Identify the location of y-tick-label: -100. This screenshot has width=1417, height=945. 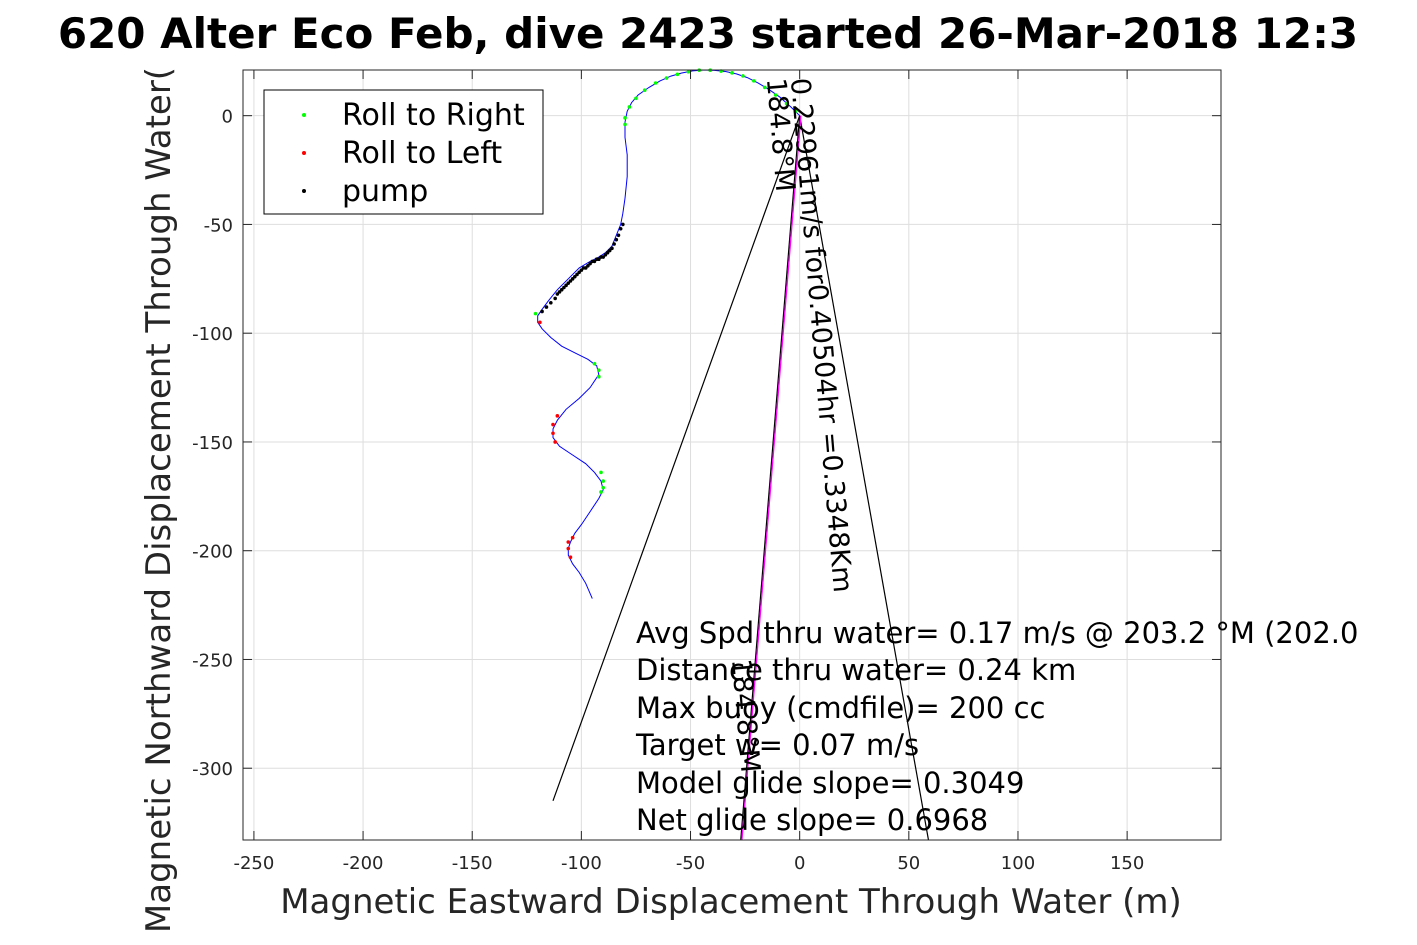
(212, 334).